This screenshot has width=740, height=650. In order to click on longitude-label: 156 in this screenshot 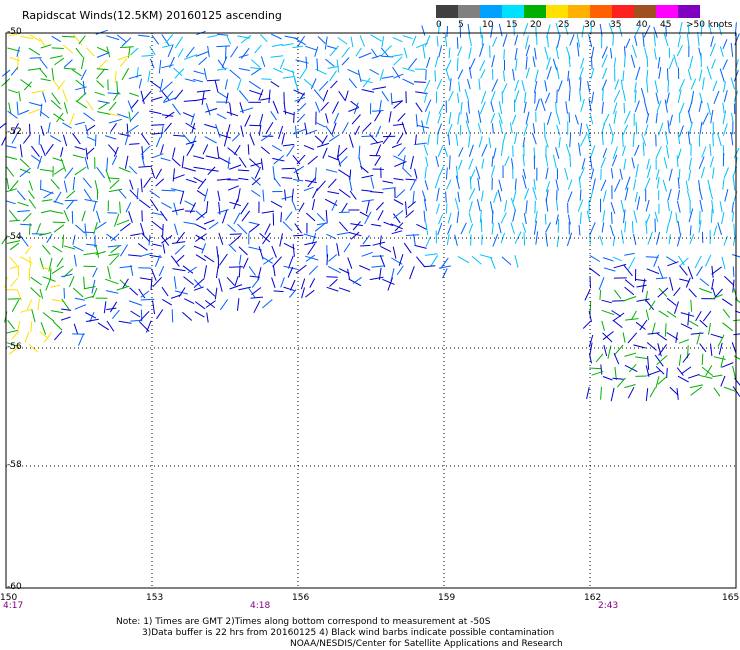, I will do `click(301, 598)`.